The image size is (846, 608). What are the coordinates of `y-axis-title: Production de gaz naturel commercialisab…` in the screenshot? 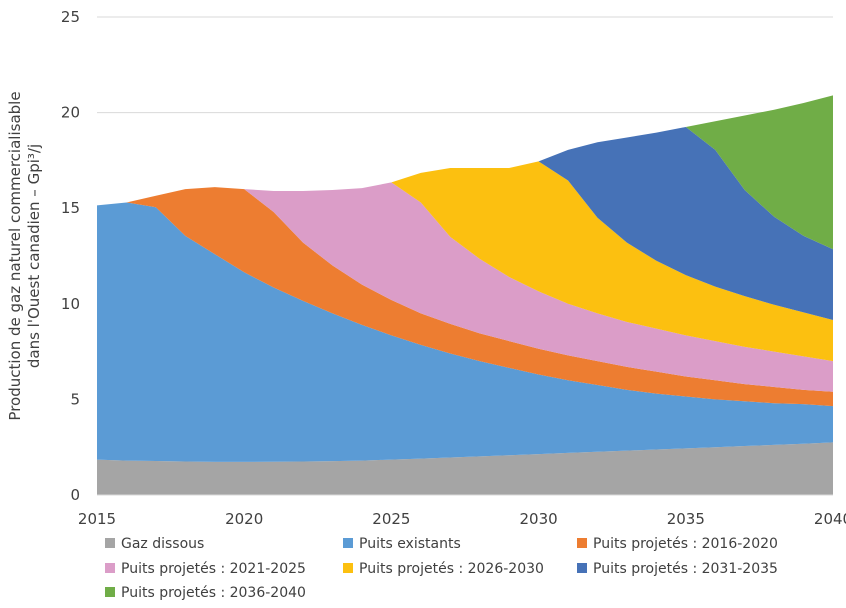 It's located at (24, 255).